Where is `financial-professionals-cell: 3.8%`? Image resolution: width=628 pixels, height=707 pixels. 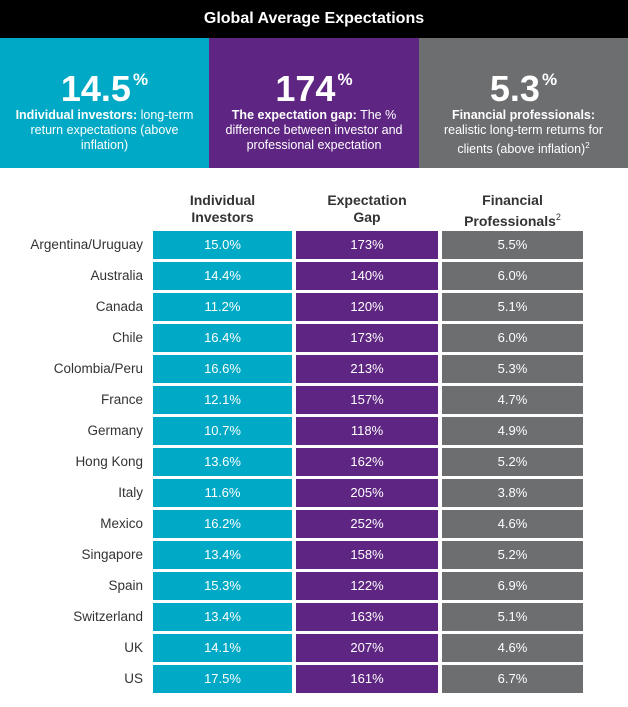
financial-professionals-cell: 3.8% is located at coordinates (512, 493).